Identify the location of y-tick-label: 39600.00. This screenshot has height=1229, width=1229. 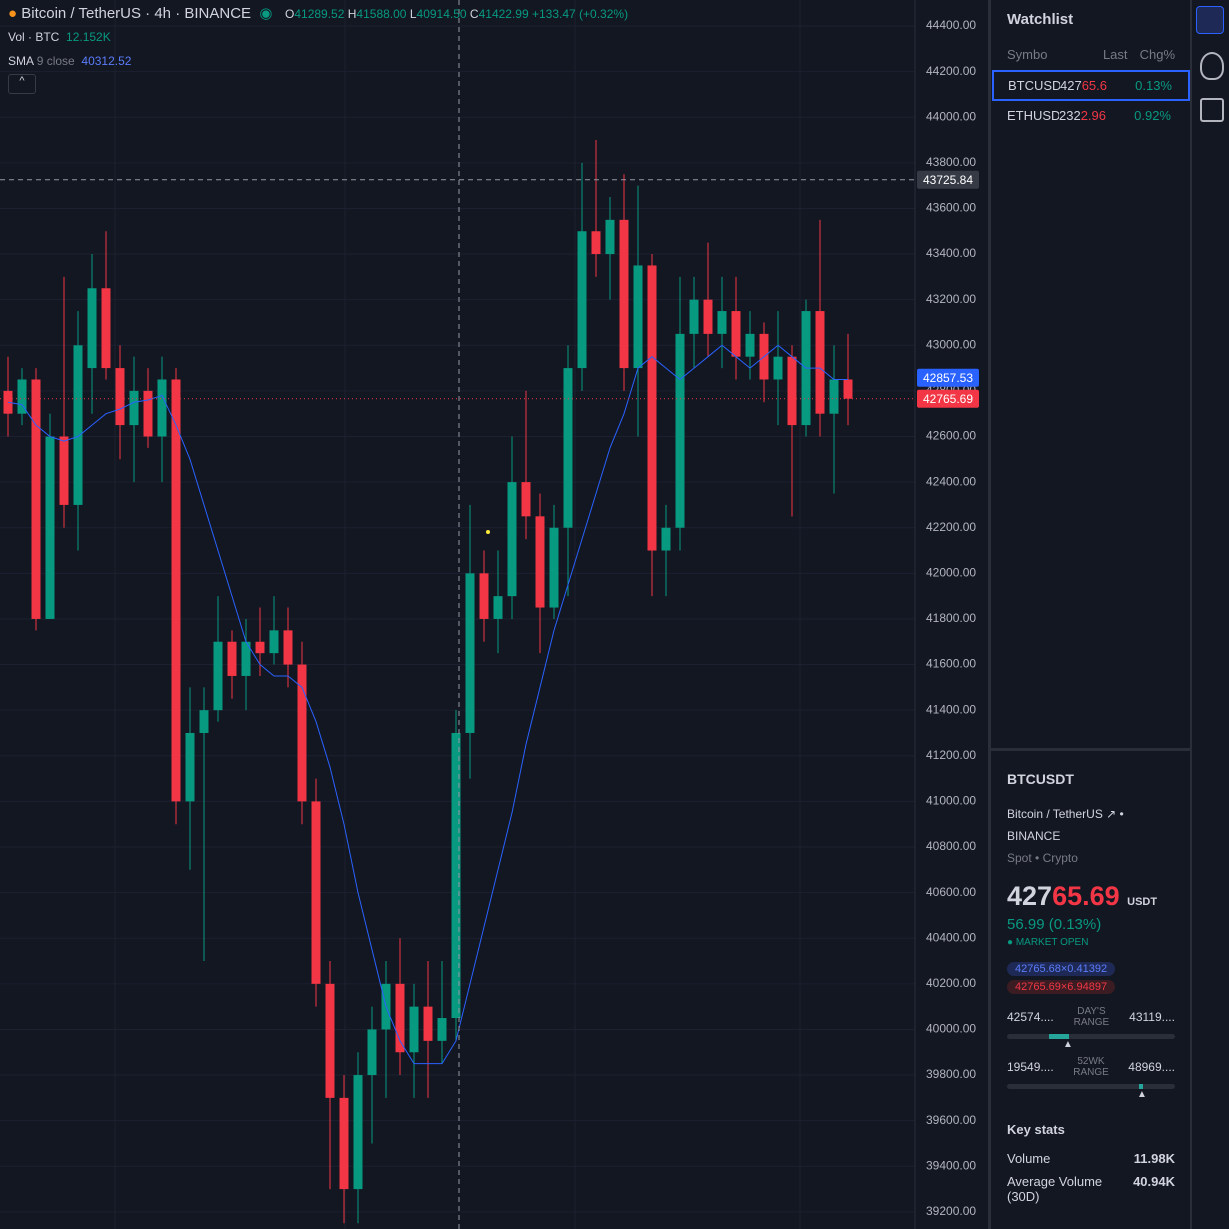
(951, 1120).